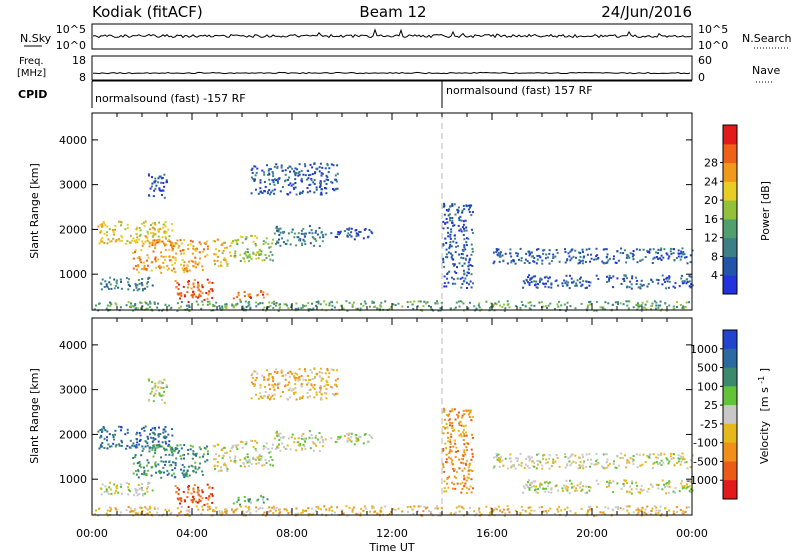 The height and width of the screenshot is (554, 800). Describe the element at coordinates (714, 275) in the screenshot. I see `power-colorbar-tick-label: 4` at that location.